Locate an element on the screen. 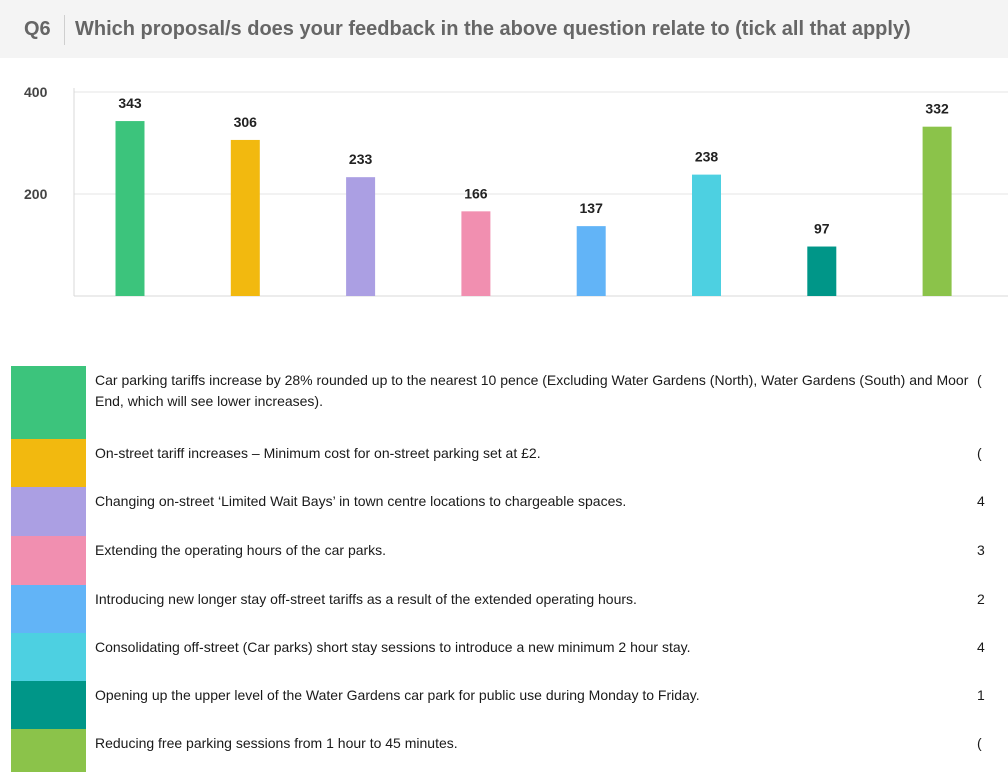  bar-value-label: 137 is located at coordinates (592, 208).